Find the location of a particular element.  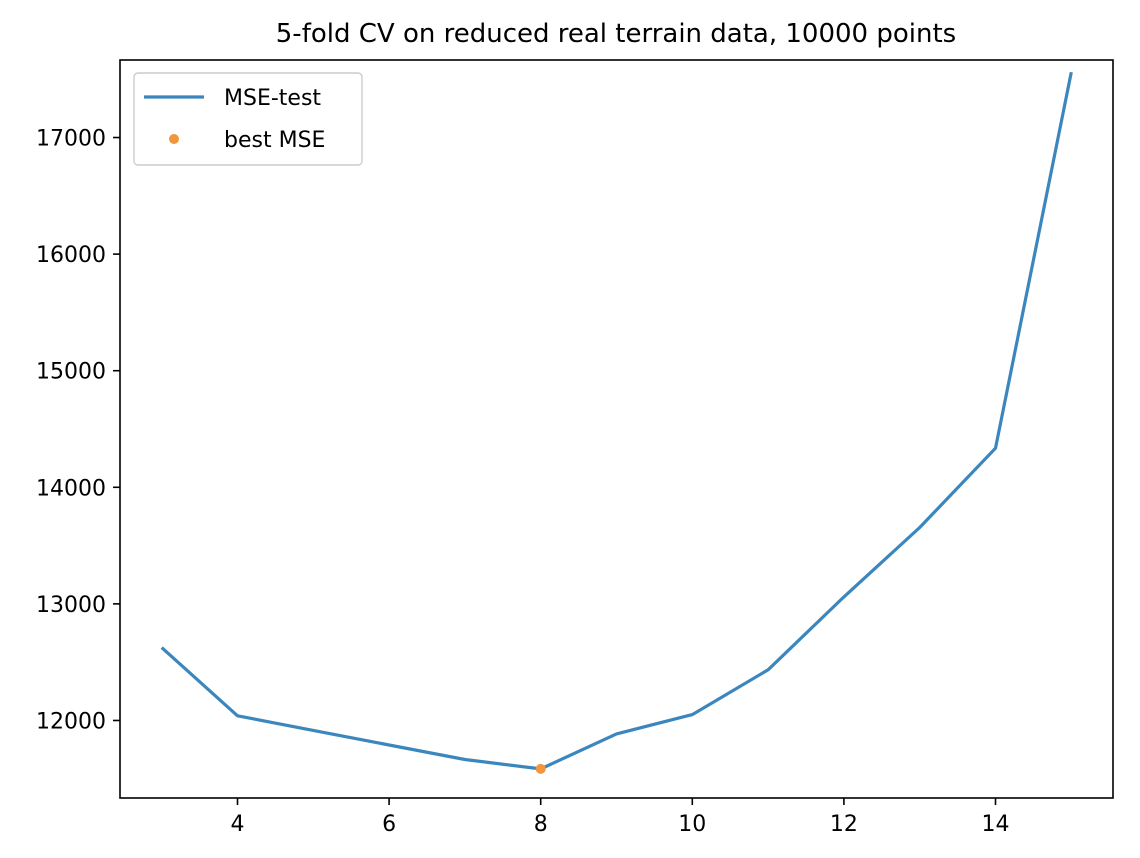

y-tick-label: 16000 is located at coordinates (71, 255).